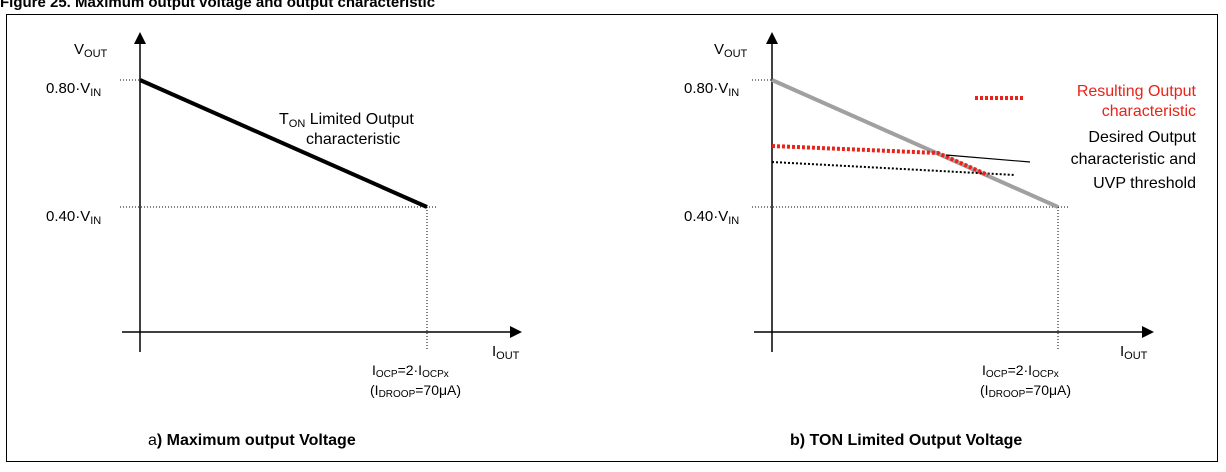 This screenshot has width=1226, height=472. What do you see at coordinates (988, 158) in the screenshot?
I see `panel-b-leader-line` at bounding box center [988, 158].